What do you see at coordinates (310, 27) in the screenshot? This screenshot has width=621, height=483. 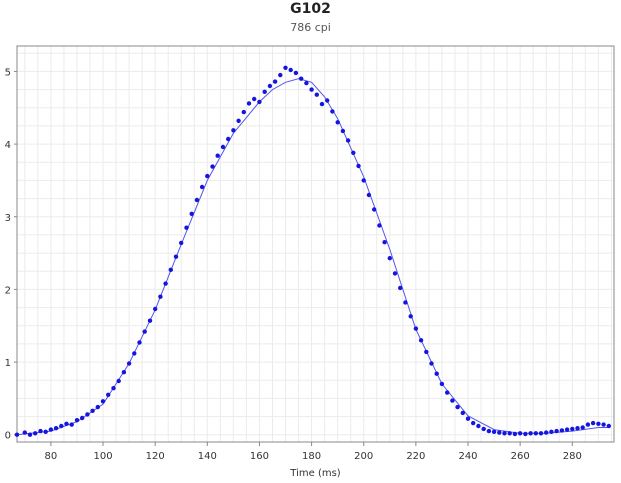 I see `chart-subtitle: 786 cpi` at bounding box center [310, 27].